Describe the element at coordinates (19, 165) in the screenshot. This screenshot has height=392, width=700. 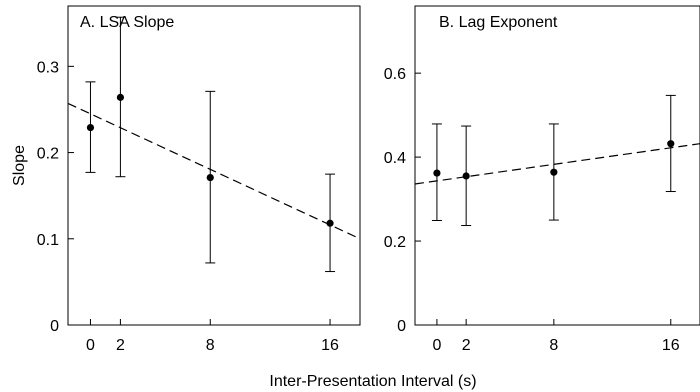
I see `a-y-axis-title: Slope` at that location.